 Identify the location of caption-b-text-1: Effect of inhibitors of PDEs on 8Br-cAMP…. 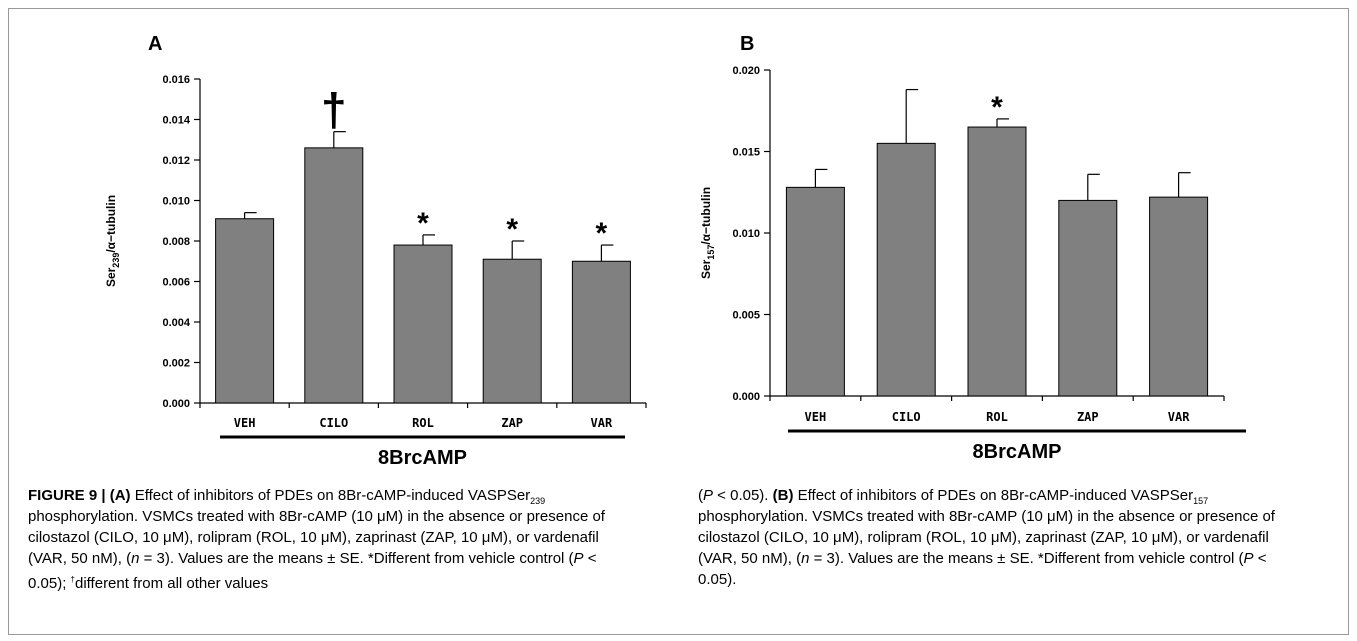
(993, 495).